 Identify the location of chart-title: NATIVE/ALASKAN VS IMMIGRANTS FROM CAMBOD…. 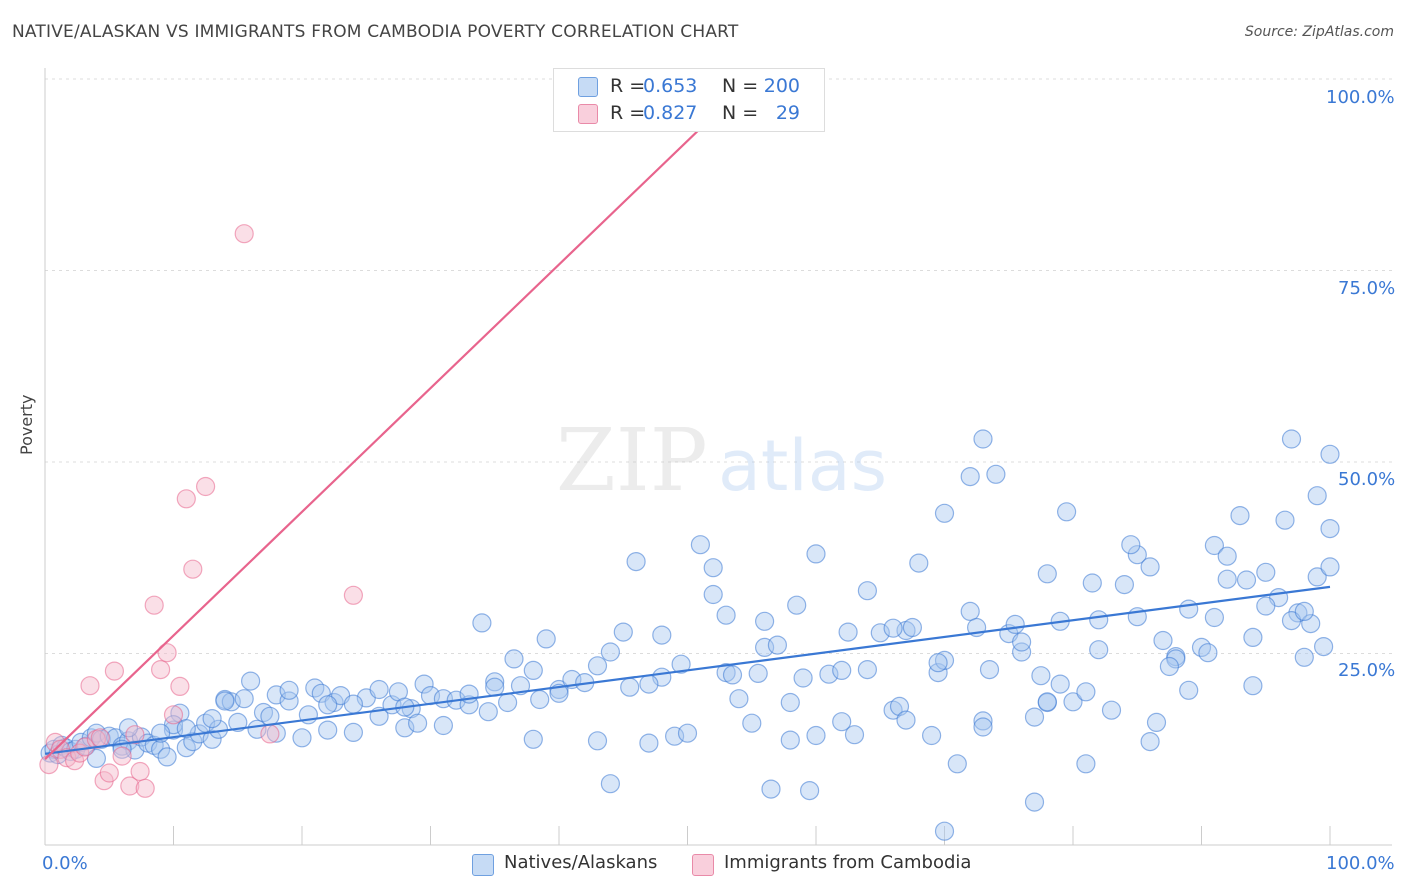
(375, 32).